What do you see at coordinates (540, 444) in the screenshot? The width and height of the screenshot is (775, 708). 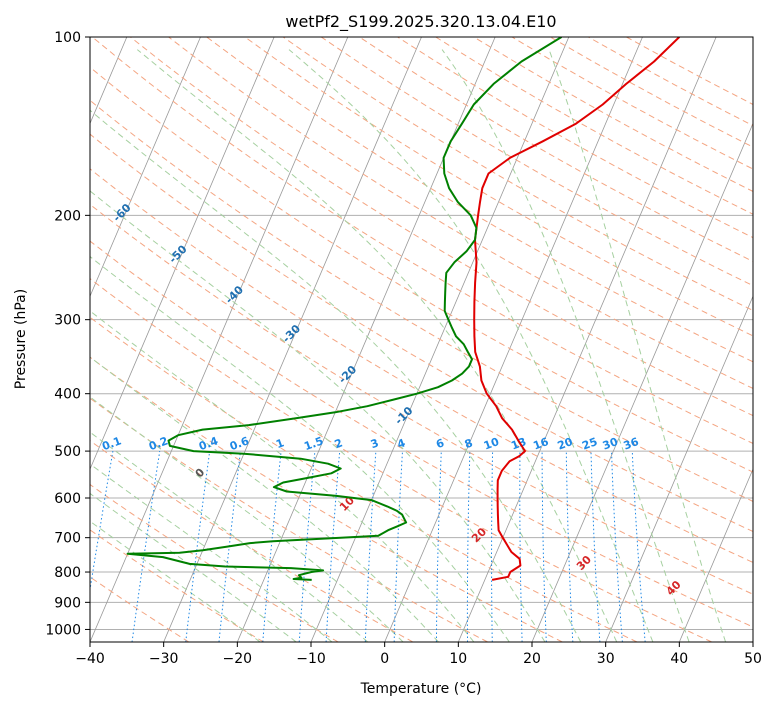 I see `mixing-ratio-label: 16` at bounding box center [540, 444].